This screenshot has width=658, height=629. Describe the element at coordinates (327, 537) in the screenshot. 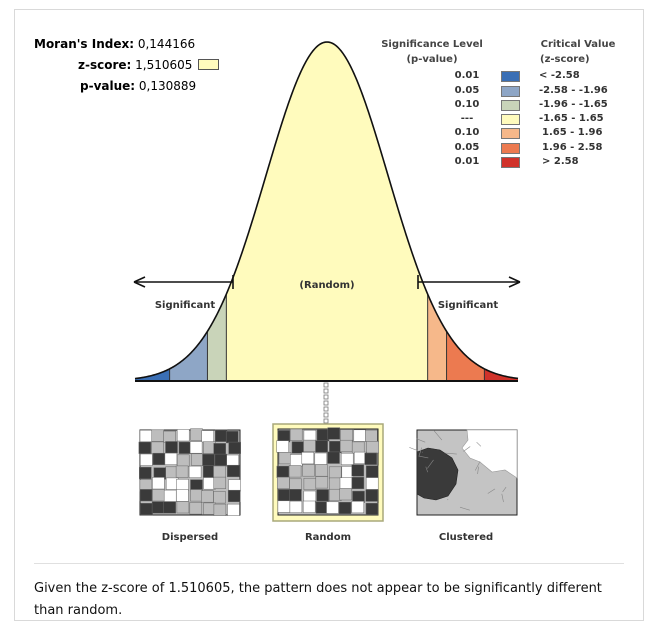

I see `random-pattern-label: Random` at that location.